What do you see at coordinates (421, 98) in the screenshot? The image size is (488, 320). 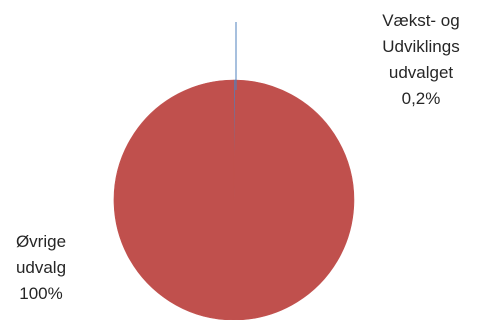 I see `data-label-value: 0,2%` at bounding box center [421, 98].